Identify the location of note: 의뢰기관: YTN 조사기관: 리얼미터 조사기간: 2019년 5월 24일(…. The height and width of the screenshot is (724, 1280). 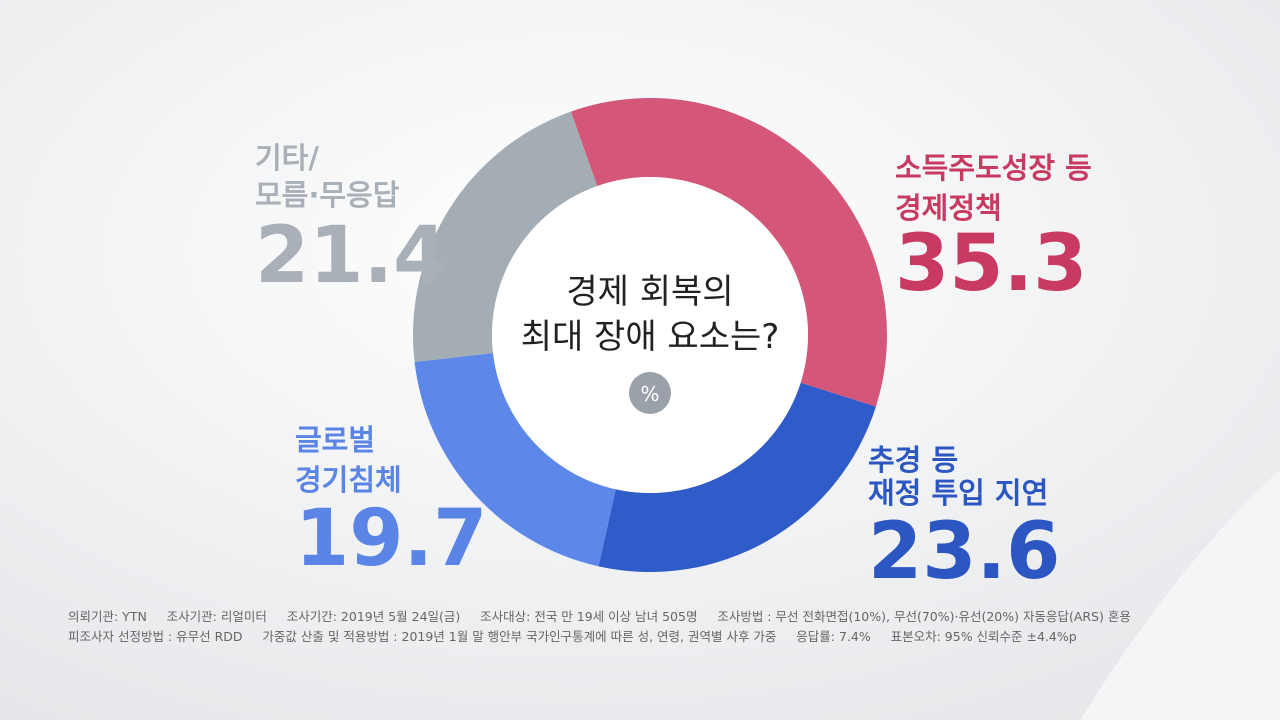
(599, 616).